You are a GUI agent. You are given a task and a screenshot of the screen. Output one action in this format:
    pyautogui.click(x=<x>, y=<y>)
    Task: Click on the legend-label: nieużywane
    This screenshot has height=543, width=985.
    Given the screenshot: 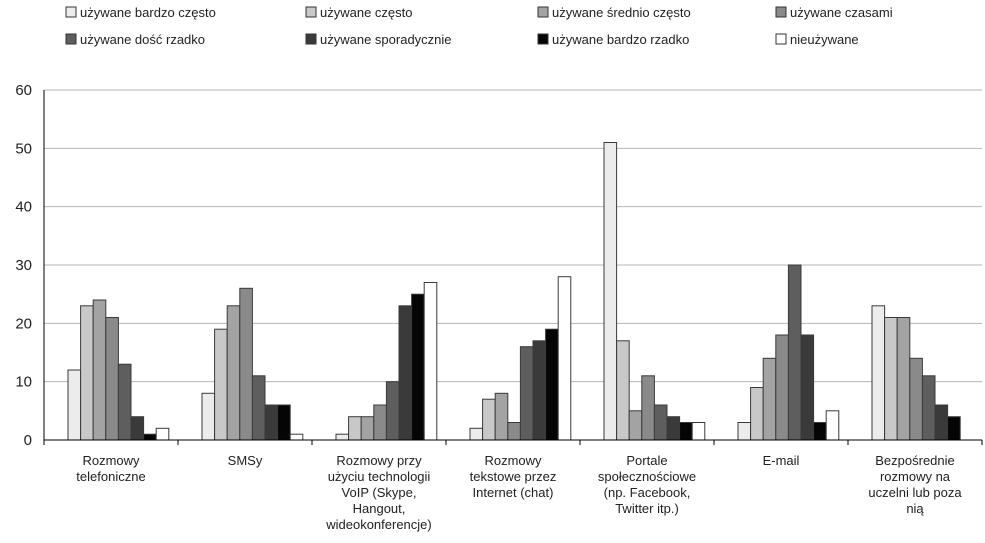 What is the action you would take?
    pyautogui.click(x=824, y=39)
    